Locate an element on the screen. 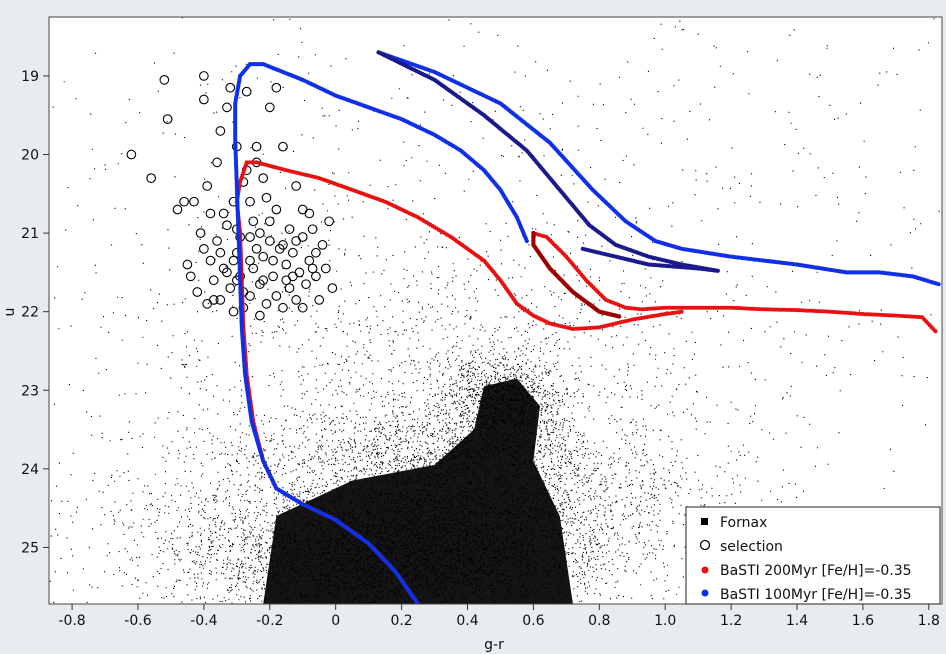  legend-box is located at coordinates (813, 555).